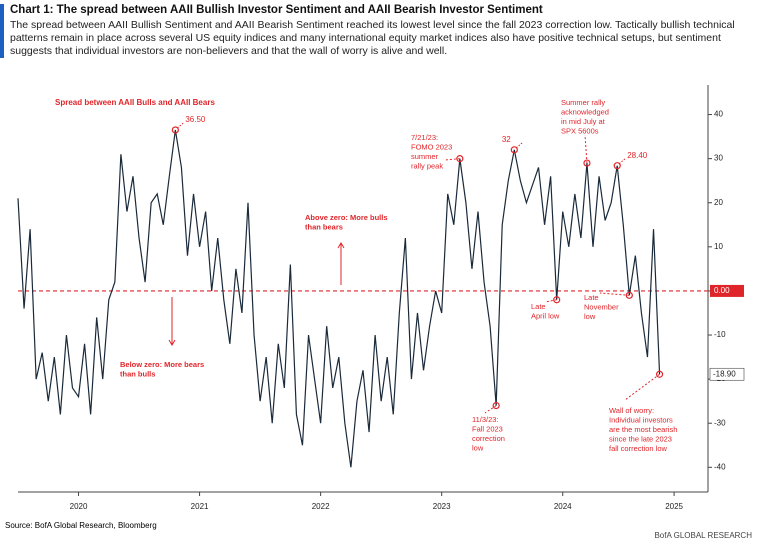  What do you see at coordinates (200, 506) in the screenshot?
I see `x-tick-label: 2021` at bounding box center [200, 506].